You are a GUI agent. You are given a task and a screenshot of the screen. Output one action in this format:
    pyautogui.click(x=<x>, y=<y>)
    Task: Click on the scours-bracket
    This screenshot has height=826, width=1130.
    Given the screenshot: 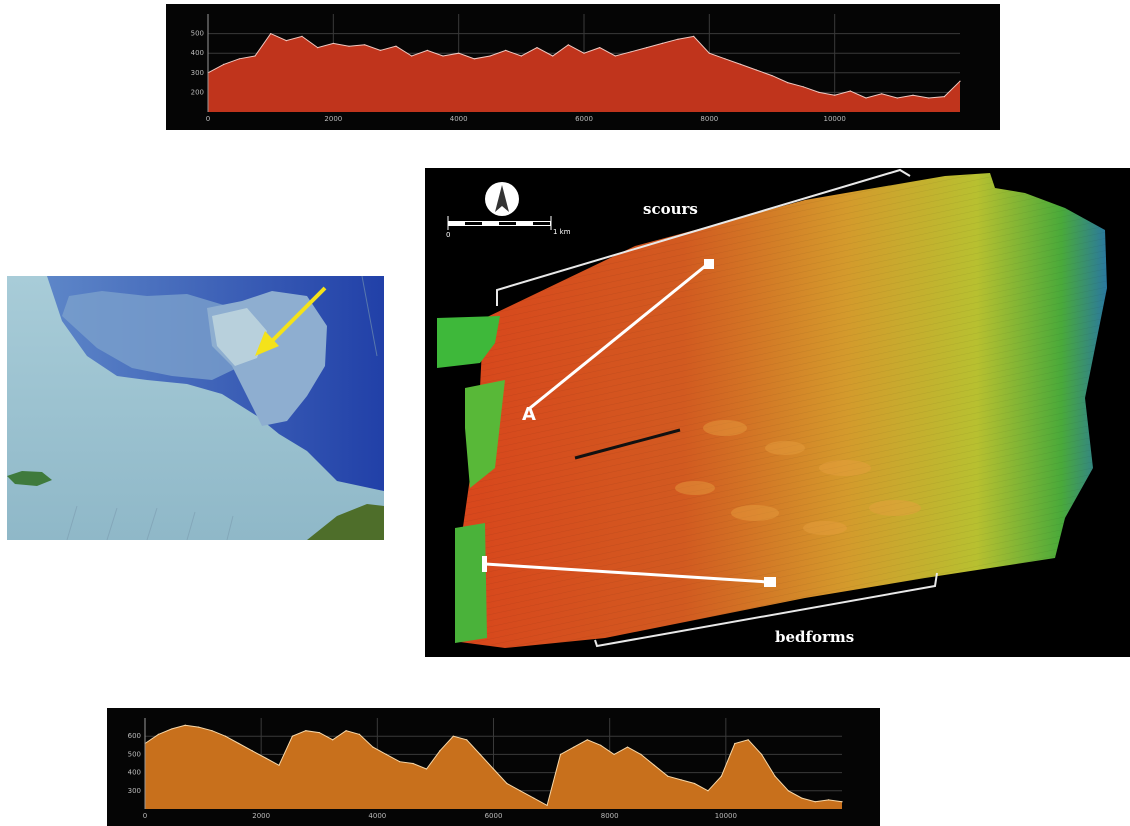 What is the action you would take?
    pyautogui.click(x=703, y=237)
    